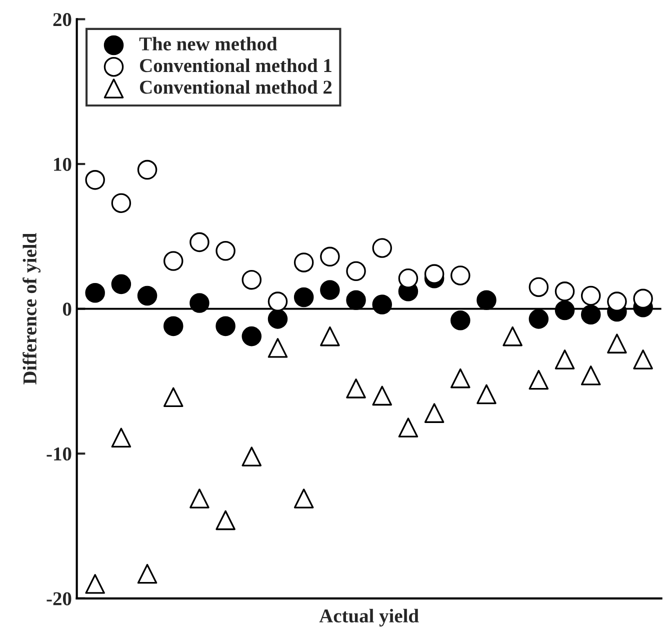 The image size is (668, 640). Describe the element at coordinates (62, 19) in the screenshot. I see `y-tick-label: 20` at that location.